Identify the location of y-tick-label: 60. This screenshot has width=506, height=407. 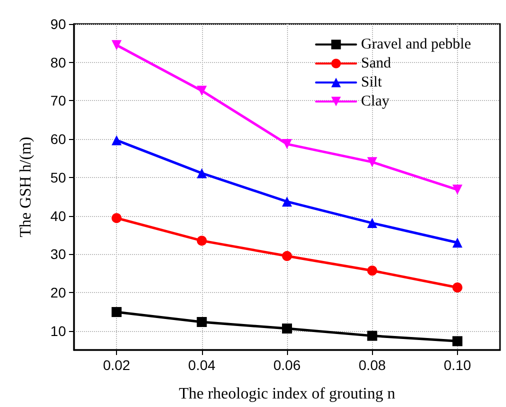
(58, 139).